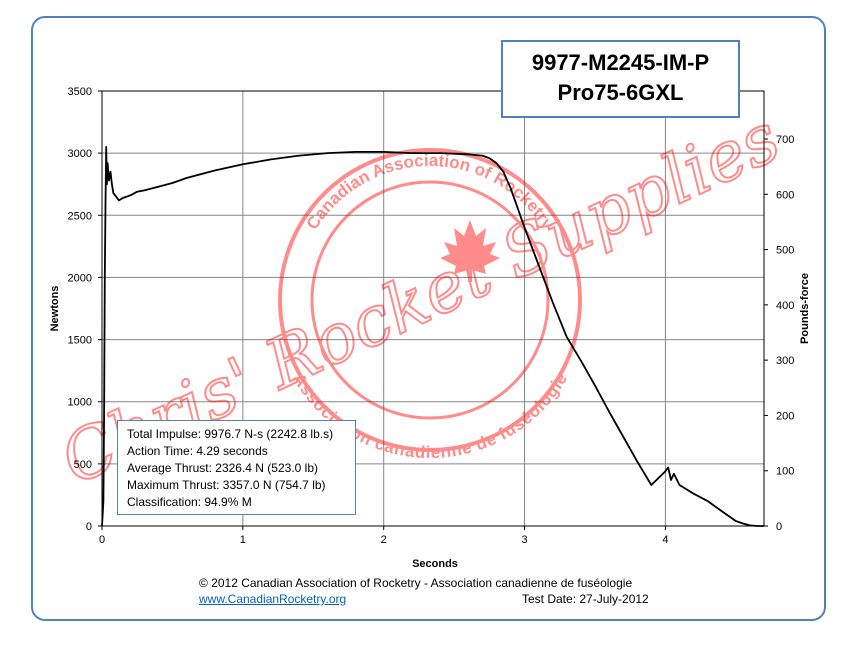 The height and width of the screenshot is (646, 852). I want to click on motor-title-box: 9977-M2245-IM-P Pro75-6GXL, so click(620, 79).